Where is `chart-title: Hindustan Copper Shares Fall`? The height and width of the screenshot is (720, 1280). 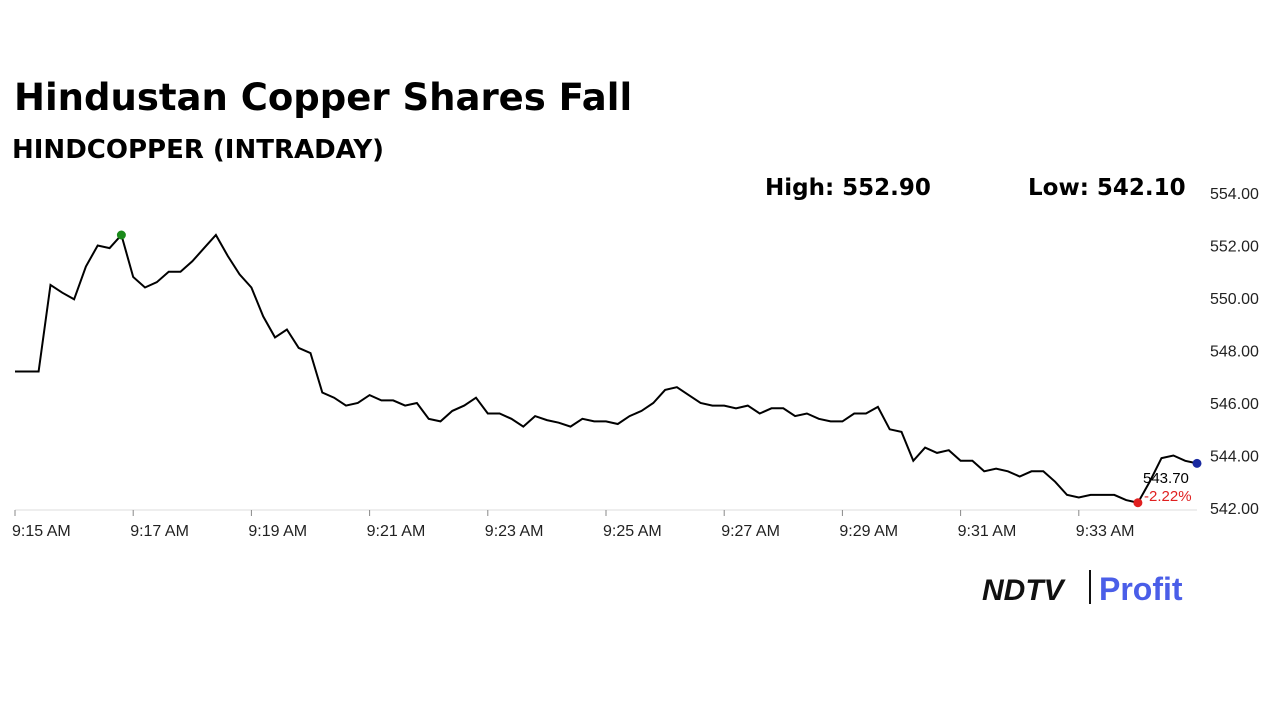
chart-title: Hindustan Copper Shares Fall is located at coordinates (323, 97).